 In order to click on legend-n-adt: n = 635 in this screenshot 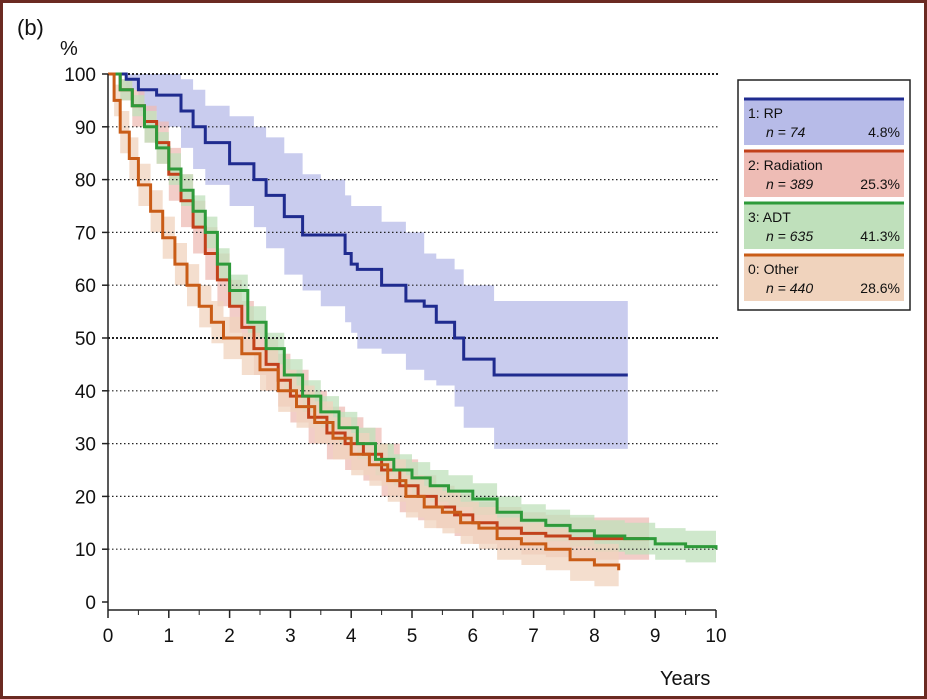, I will do `click(789, 236)`.